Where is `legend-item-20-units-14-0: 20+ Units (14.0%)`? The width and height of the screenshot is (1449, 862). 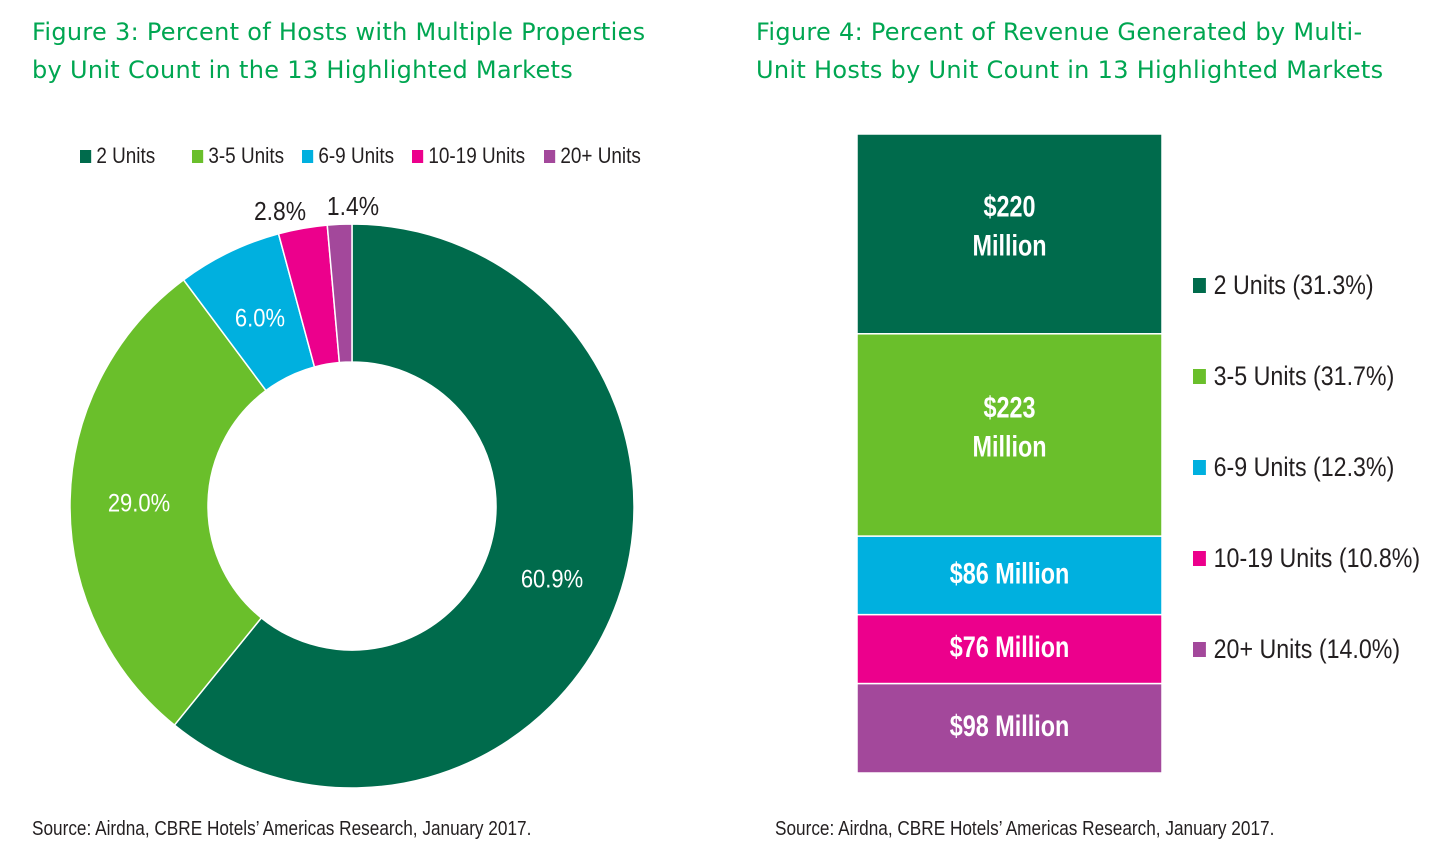 legend-item-20-units-14-0: 20+ Units (14.0%) is located at coordinates (1296, 649).